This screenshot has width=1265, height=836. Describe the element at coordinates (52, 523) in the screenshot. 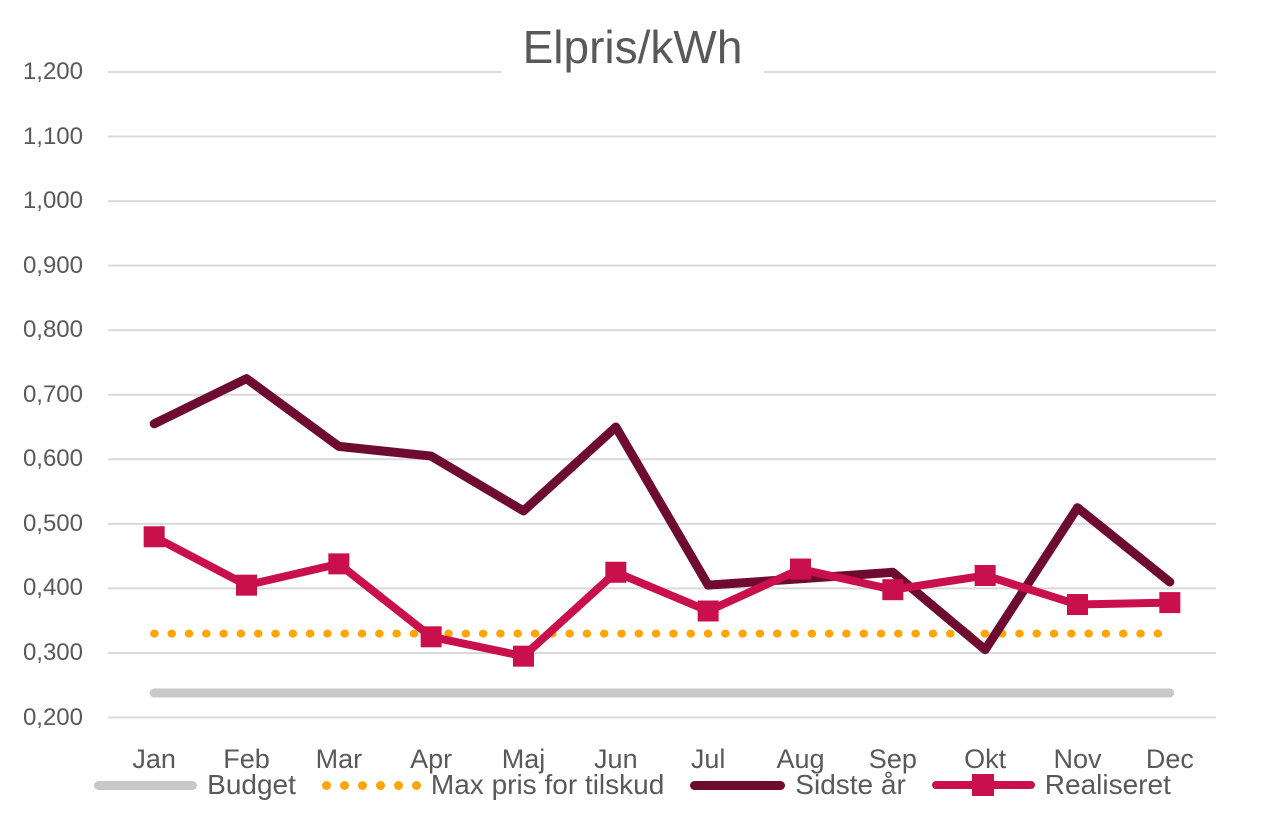

I see `y-axis-label: 0,500` at that location.